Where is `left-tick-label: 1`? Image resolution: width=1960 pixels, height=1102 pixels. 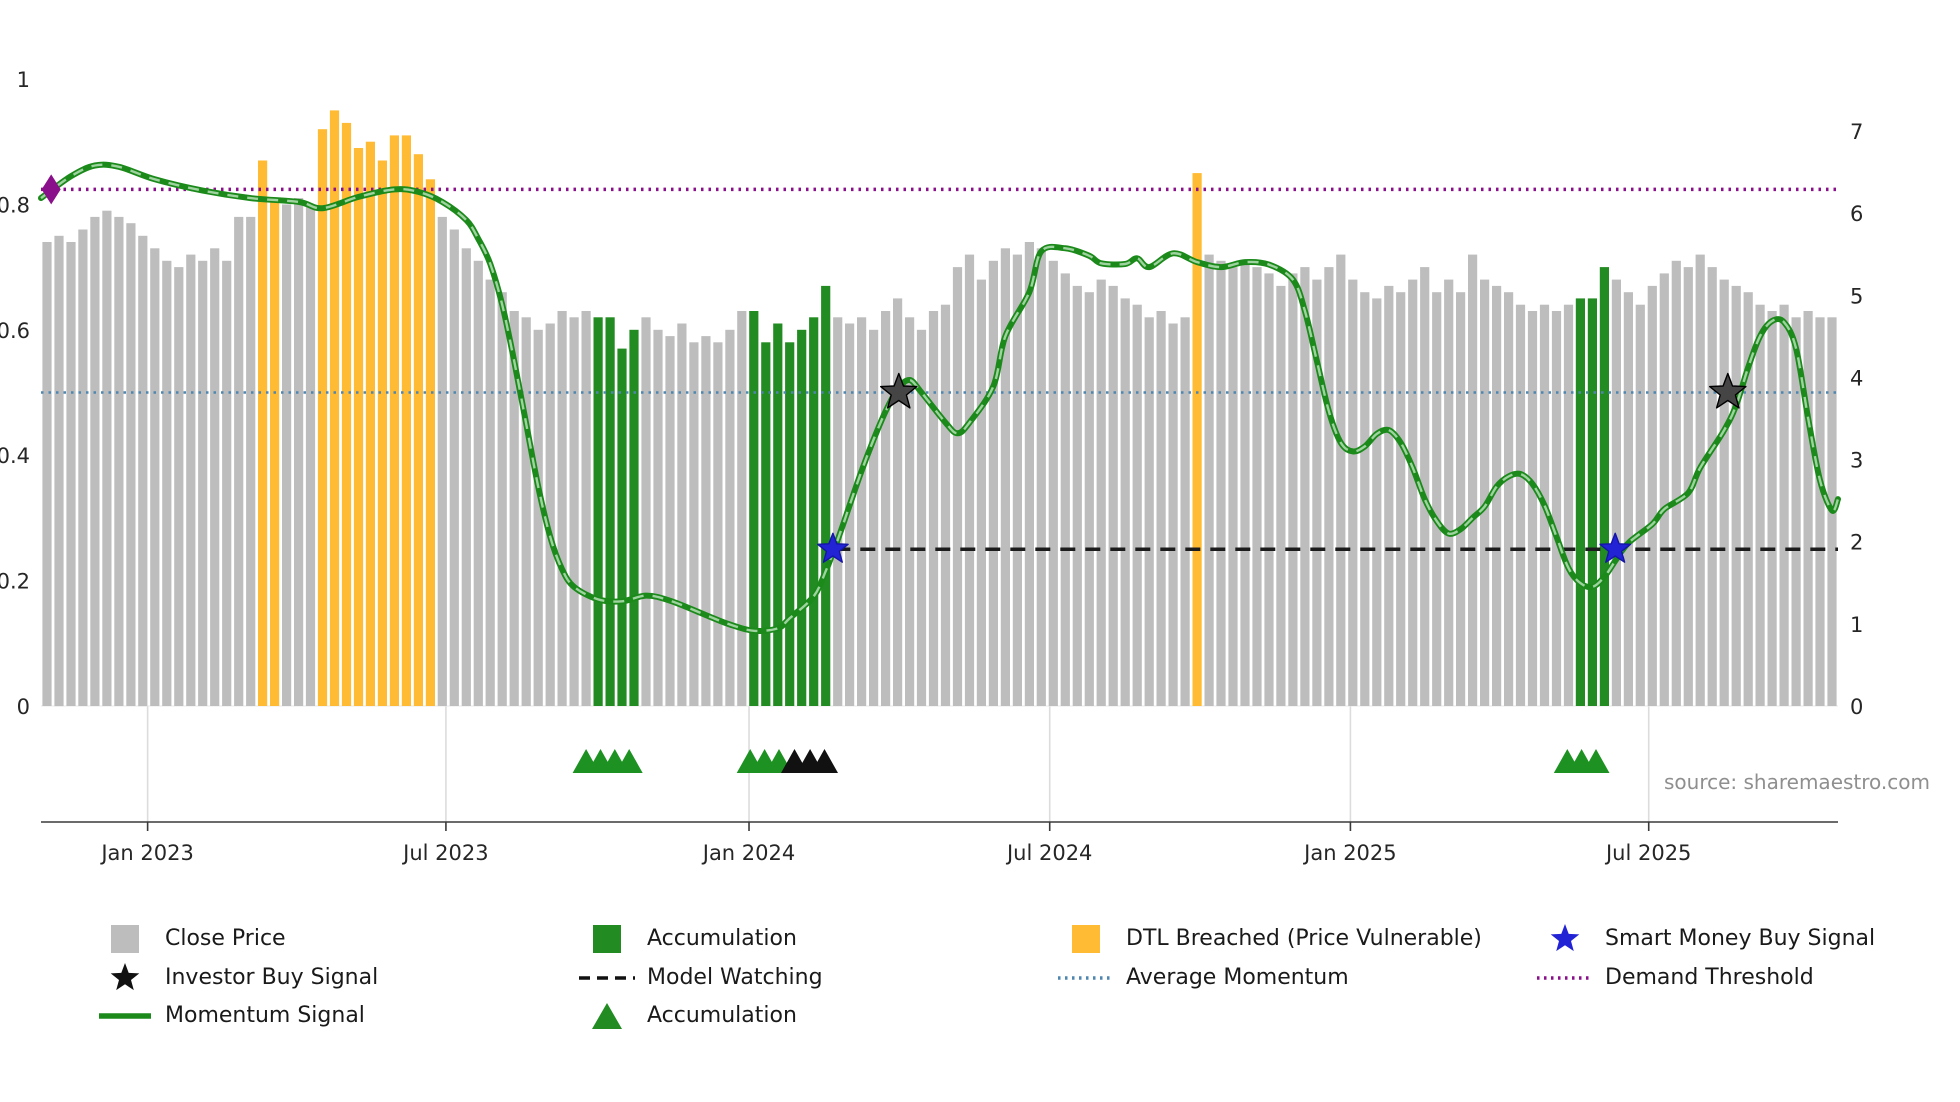
left-tick-label: 1 is located at coordinates (23, 80).